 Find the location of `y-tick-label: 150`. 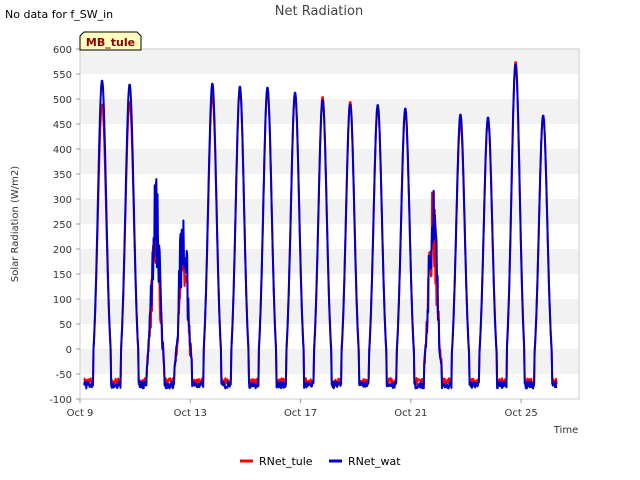

y-tick-label: 150 is located at coordinates (62, 275).